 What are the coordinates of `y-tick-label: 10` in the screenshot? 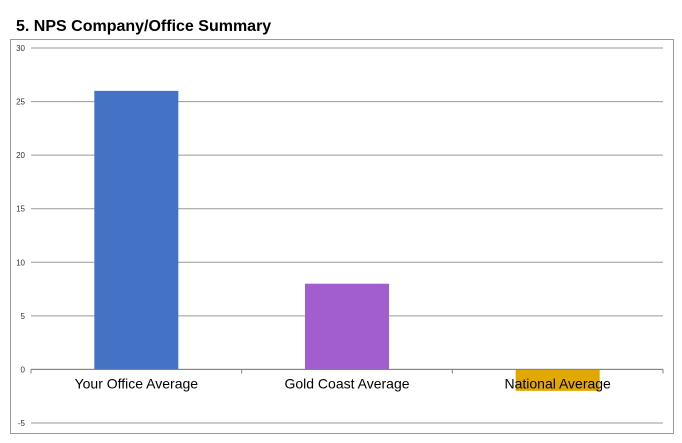 It's located at (20, 262).